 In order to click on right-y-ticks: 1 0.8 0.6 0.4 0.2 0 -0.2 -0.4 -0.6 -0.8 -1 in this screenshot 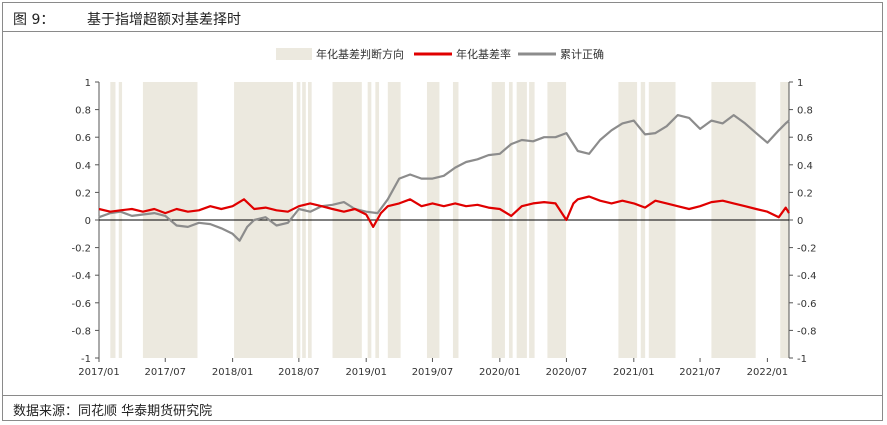, I will do `click(803, 221)`.